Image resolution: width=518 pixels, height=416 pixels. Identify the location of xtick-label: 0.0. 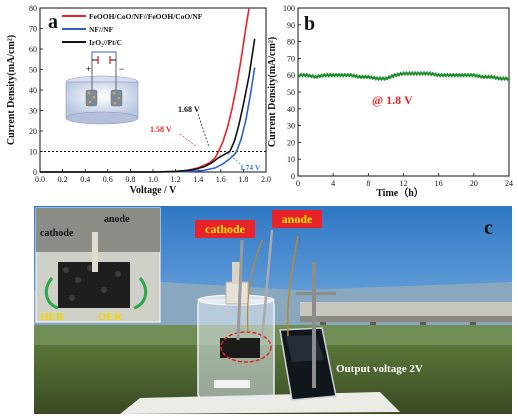
(40, 179).